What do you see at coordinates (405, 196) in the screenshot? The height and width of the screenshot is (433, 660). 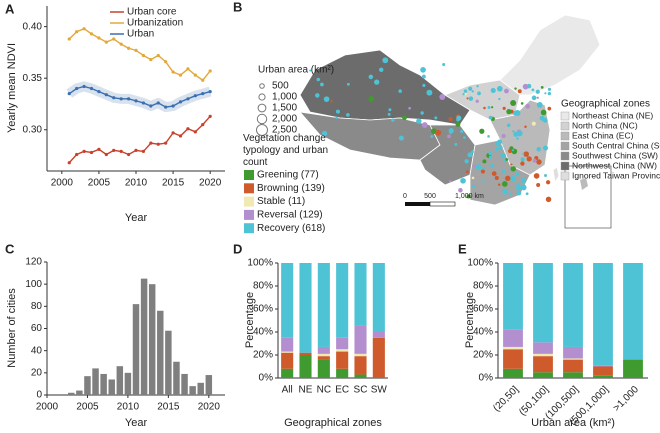 I see `scale-label: 0` at bounding box center [405, 196].